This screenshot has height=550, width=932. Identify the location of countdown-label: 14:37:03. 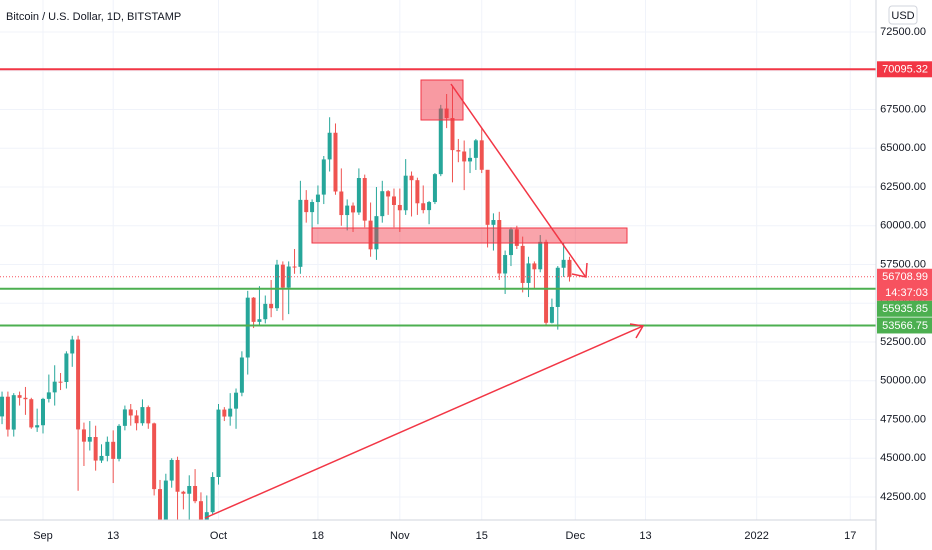
(906, 293).